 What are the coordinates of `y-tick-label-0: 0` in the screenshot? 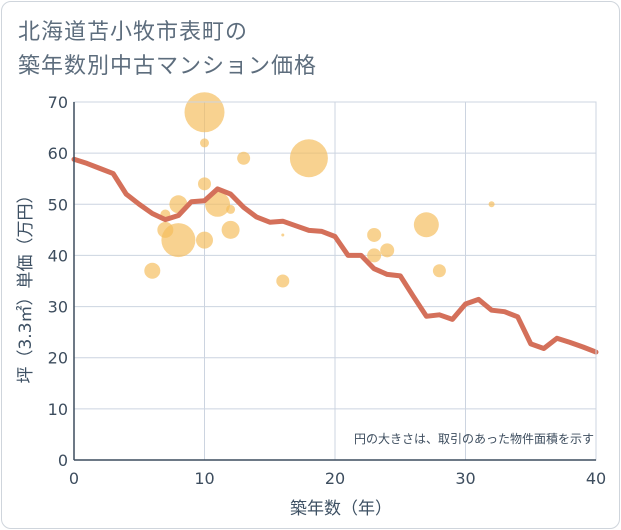 It's located at (63, 460).